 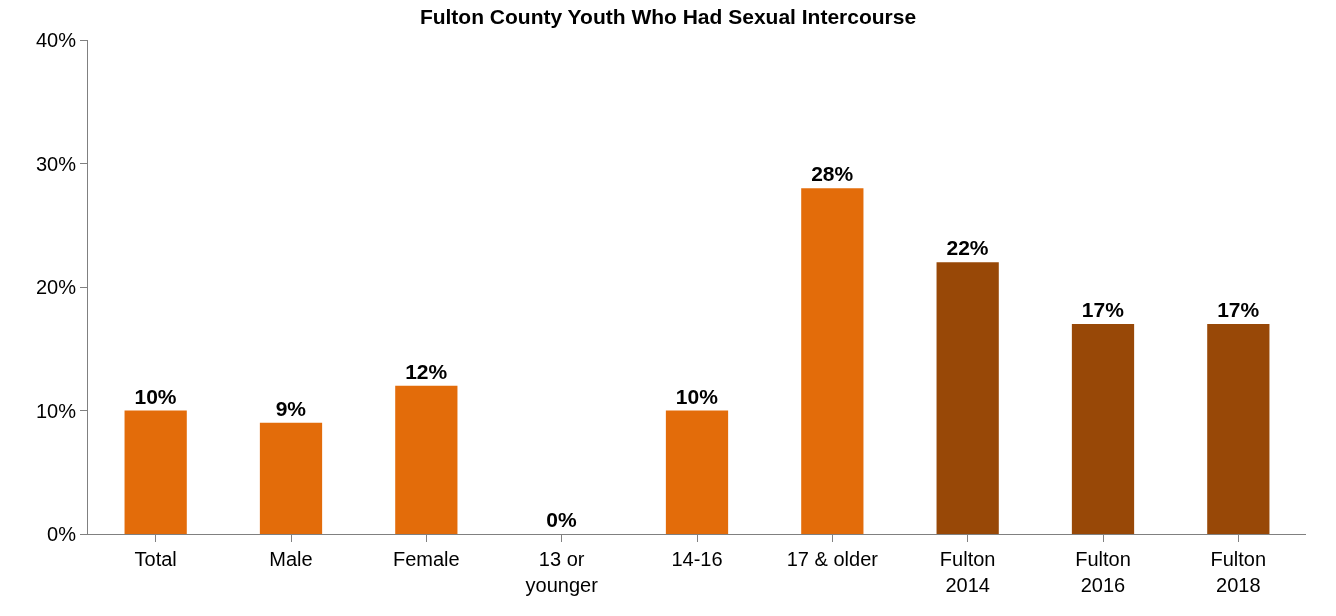 What do you see at coordinates (967, 248) in the screenshot?
I see `data-label: 22%` at bounding box center [967, 248].